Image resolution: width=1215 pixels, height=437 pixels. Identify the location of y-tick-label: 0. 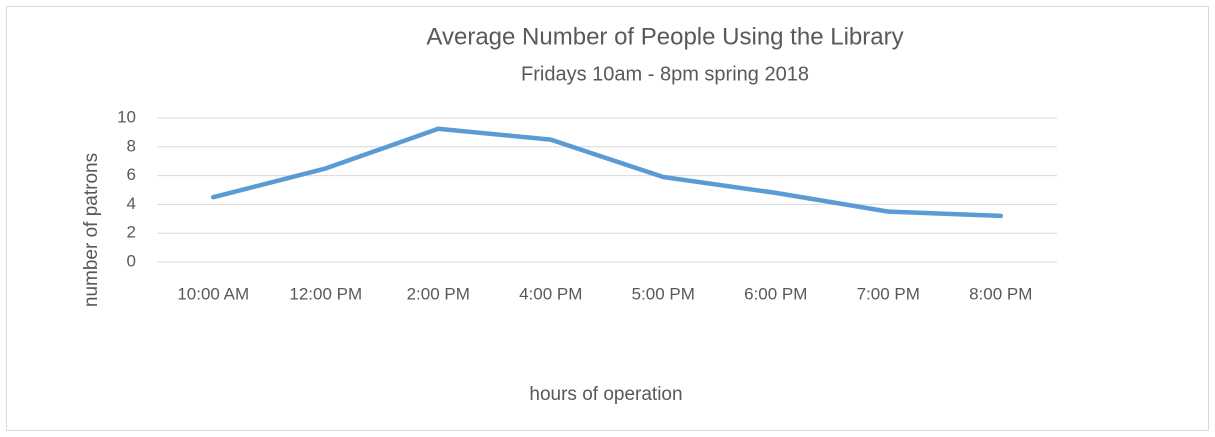
(131, 260).